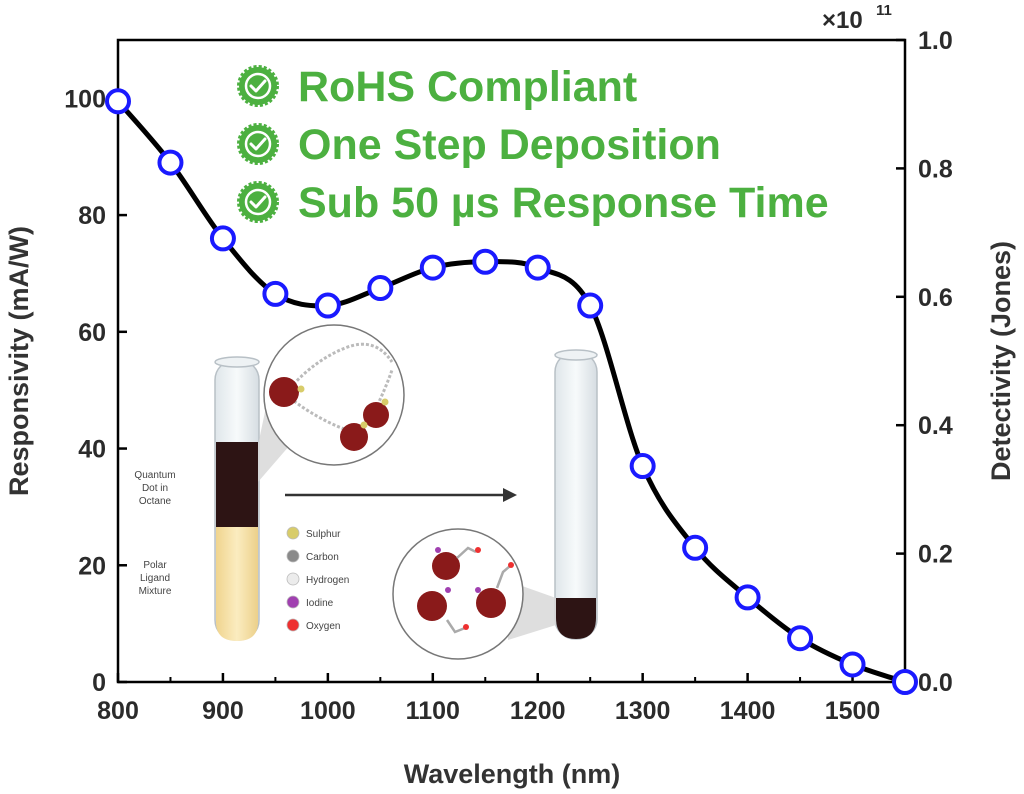  Describe the element at coordinates (935, 426) in the screenshot. I see `y2-tick-label: 0.4` at that location.